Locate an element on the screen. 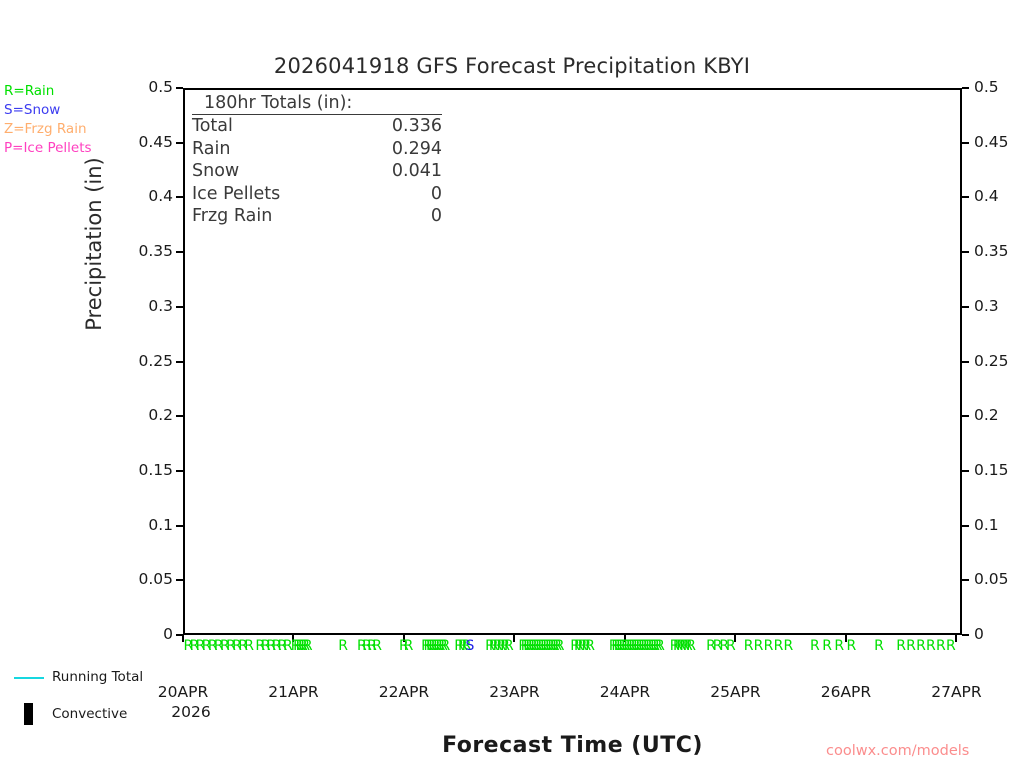  y-tick-label-right: 0.15 is located at coordinates (991, 469).